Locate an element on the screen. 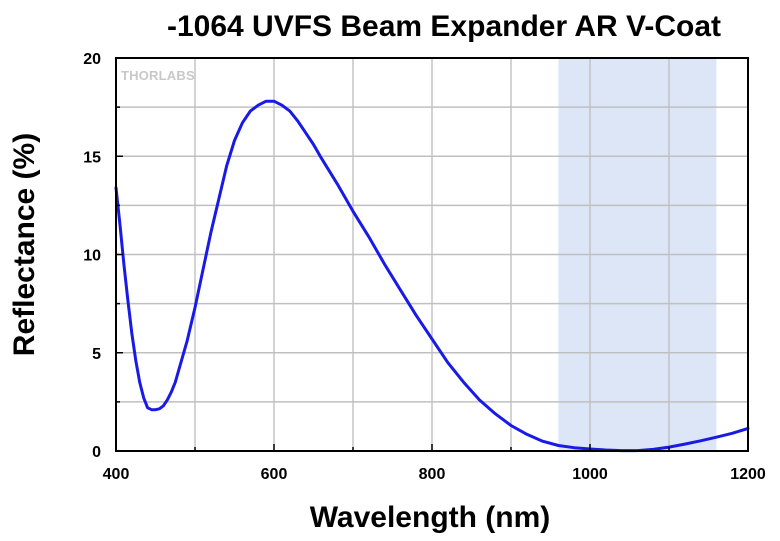 Image resolution: width=780 pixels, height=541 pixels. x-axis-label: Wavelength (nm) is located at coordinates (430, 517).